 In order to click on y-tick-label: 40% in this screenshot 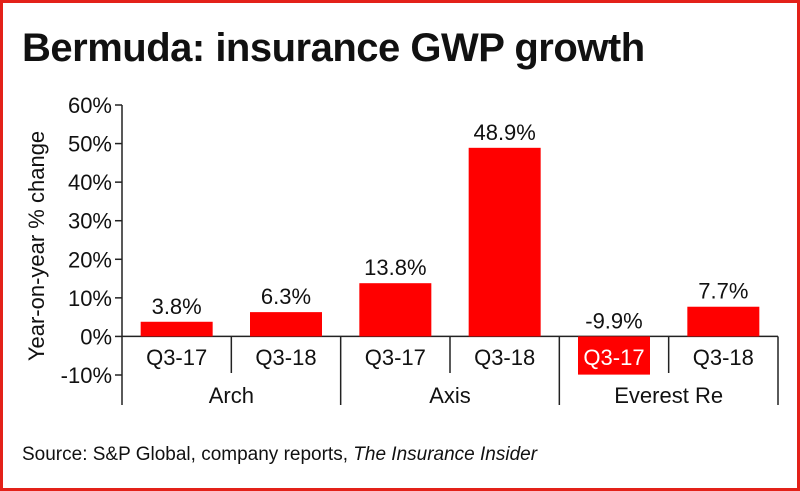, I will do `click(90, 182)`.